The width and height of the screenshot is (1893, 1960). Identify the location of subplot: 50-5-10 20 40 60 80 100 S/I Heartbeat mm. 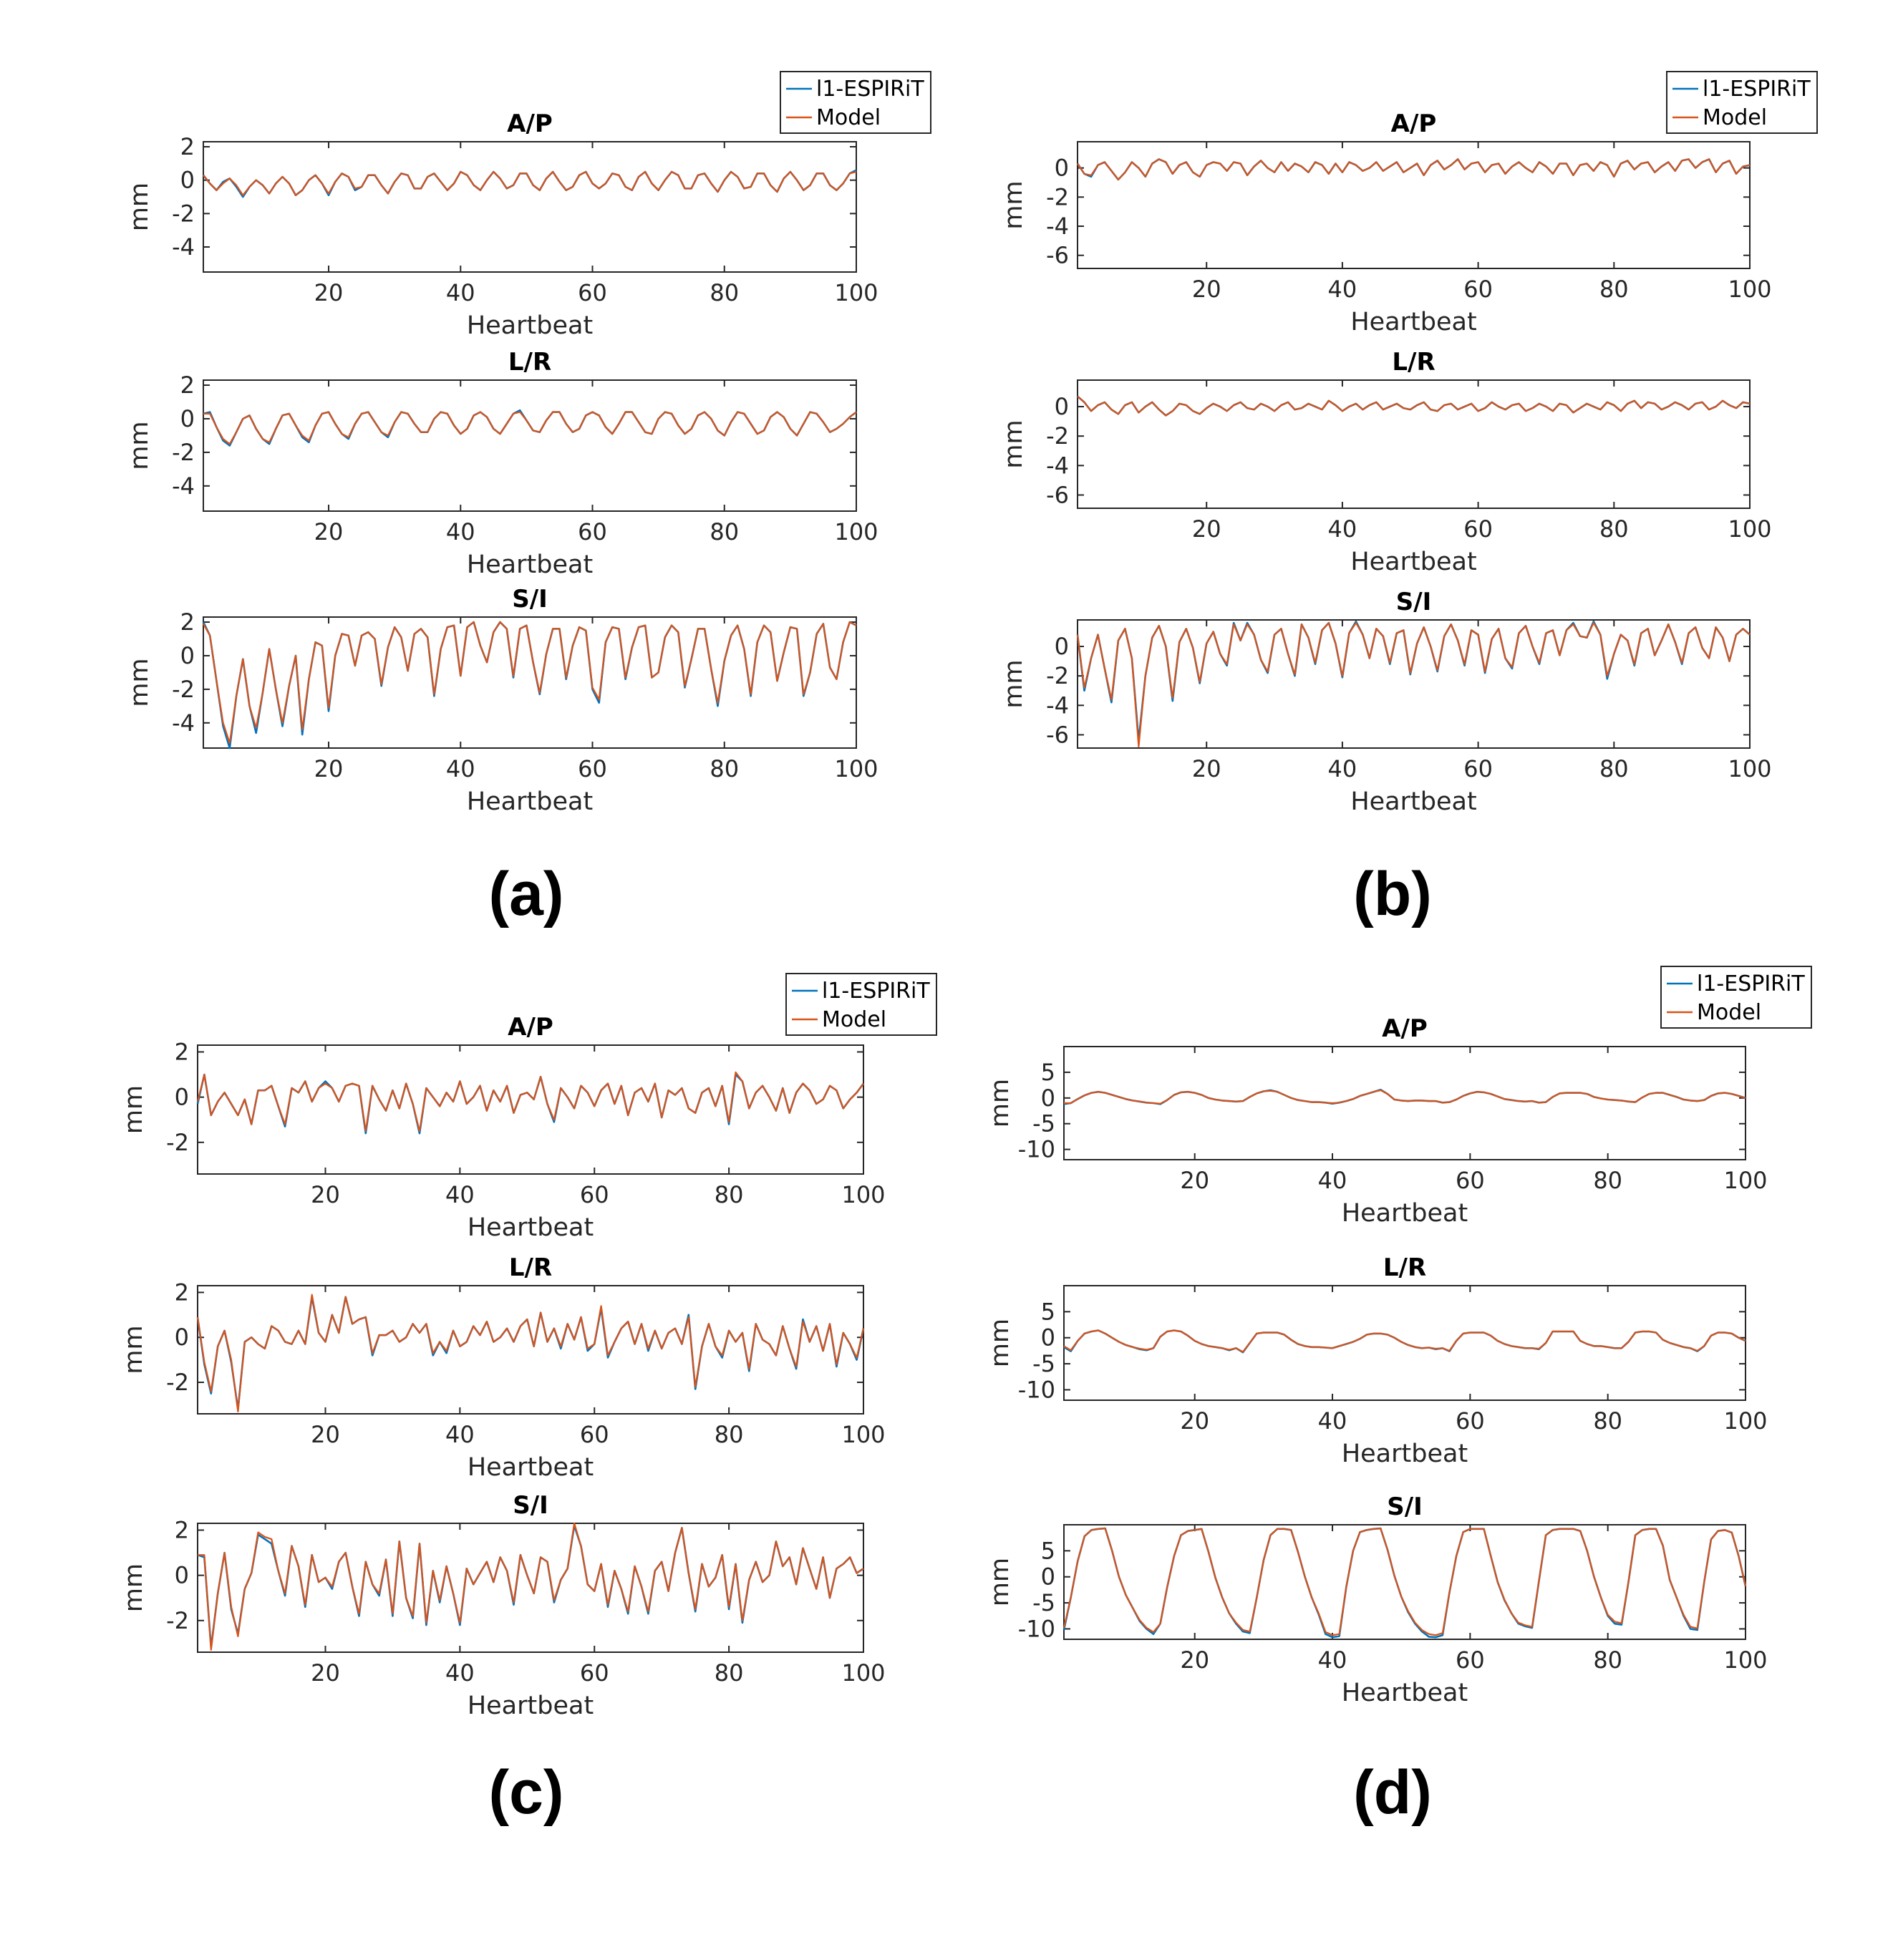
(1377, 1600).